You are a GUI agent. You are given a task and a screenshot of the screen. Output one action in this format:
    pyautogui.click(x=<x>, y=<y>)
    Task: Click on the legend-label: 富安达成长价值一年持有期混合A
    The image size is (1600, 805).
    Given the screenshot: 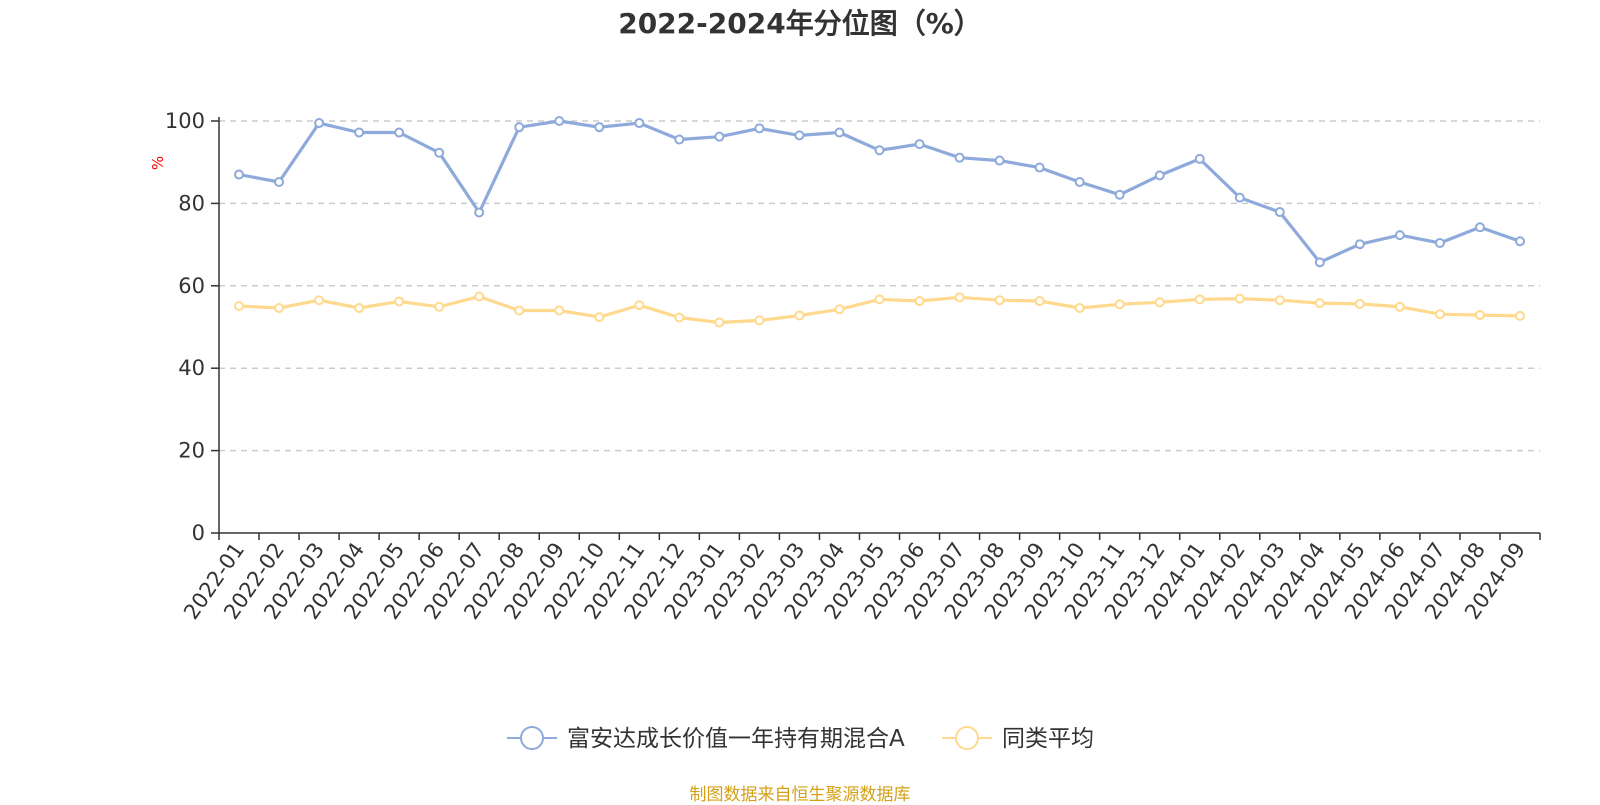 What is the action you would take?
    pyautogui.click(x=736, y=739)
    